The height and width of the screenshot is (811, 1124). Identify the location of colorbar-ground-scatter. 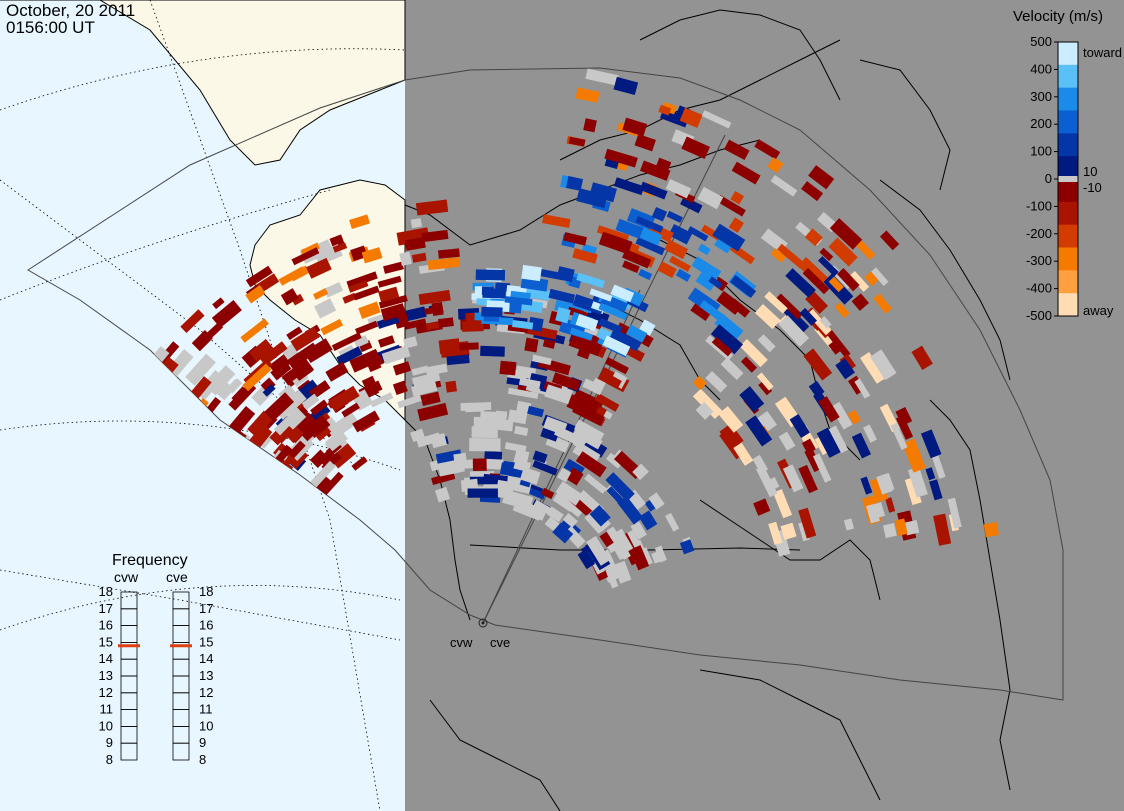
(1068, 179).